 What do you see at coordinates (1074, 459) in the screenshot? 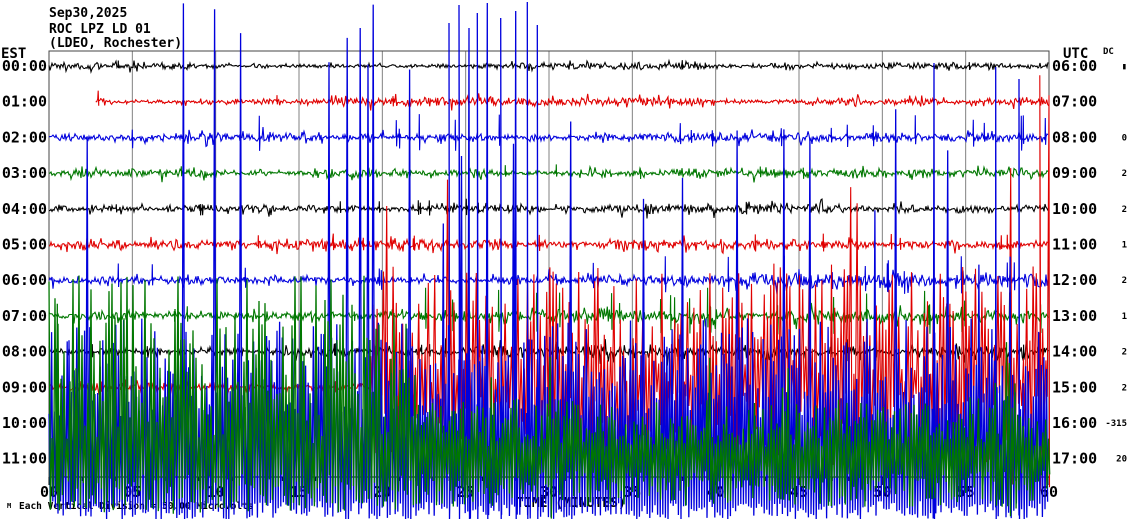
I see `utc-time-label: 17:00` at bounding box center [1074, 459].